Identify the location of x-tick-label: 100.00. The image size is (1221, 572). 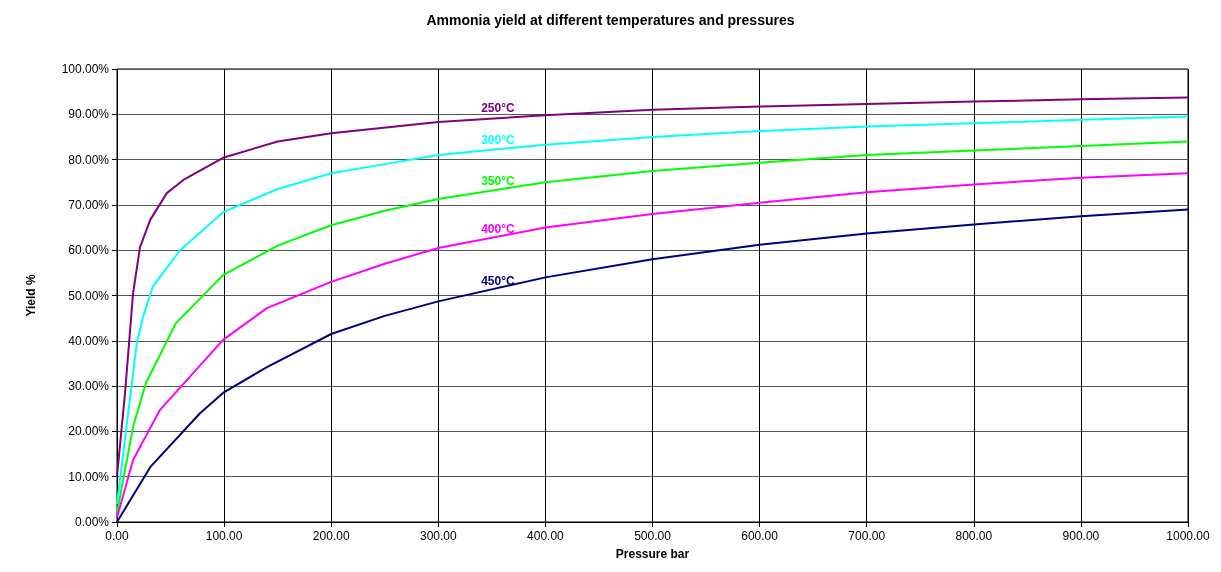
(224, 536).